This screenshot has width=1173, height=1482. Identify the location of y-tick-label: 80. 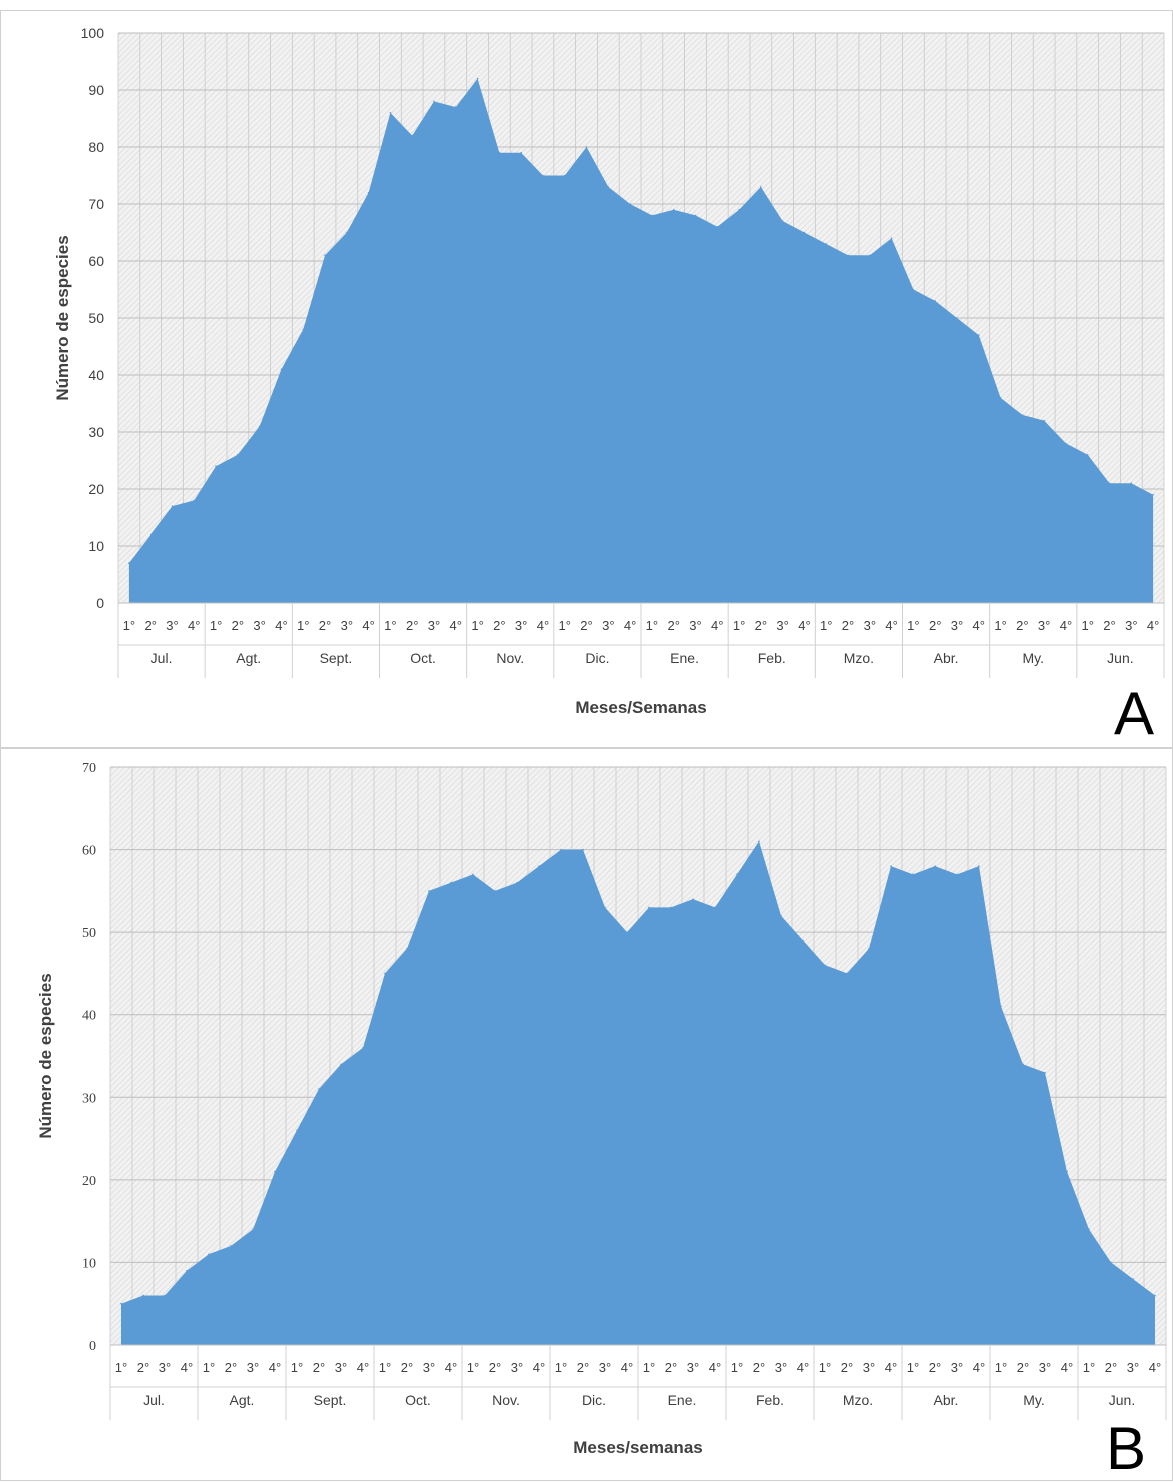
(96, 147).